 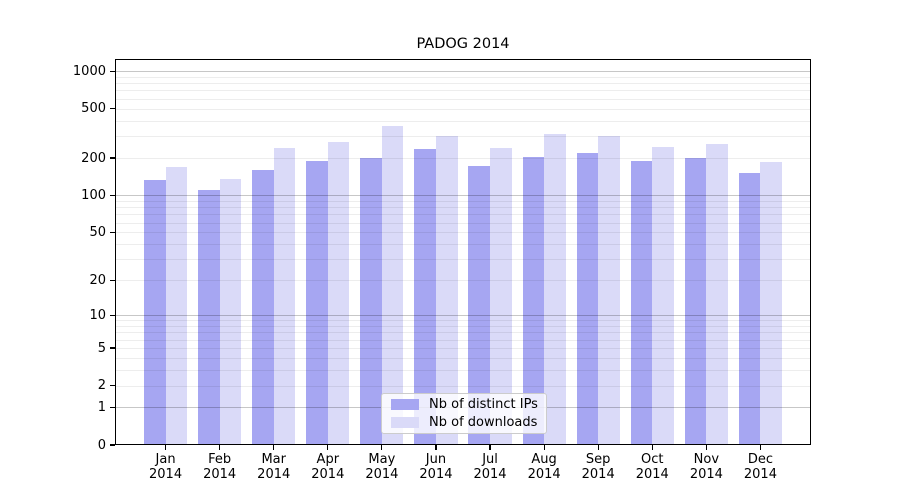 I want to click on bar-downloads-apr, so click(x=338, y=293).